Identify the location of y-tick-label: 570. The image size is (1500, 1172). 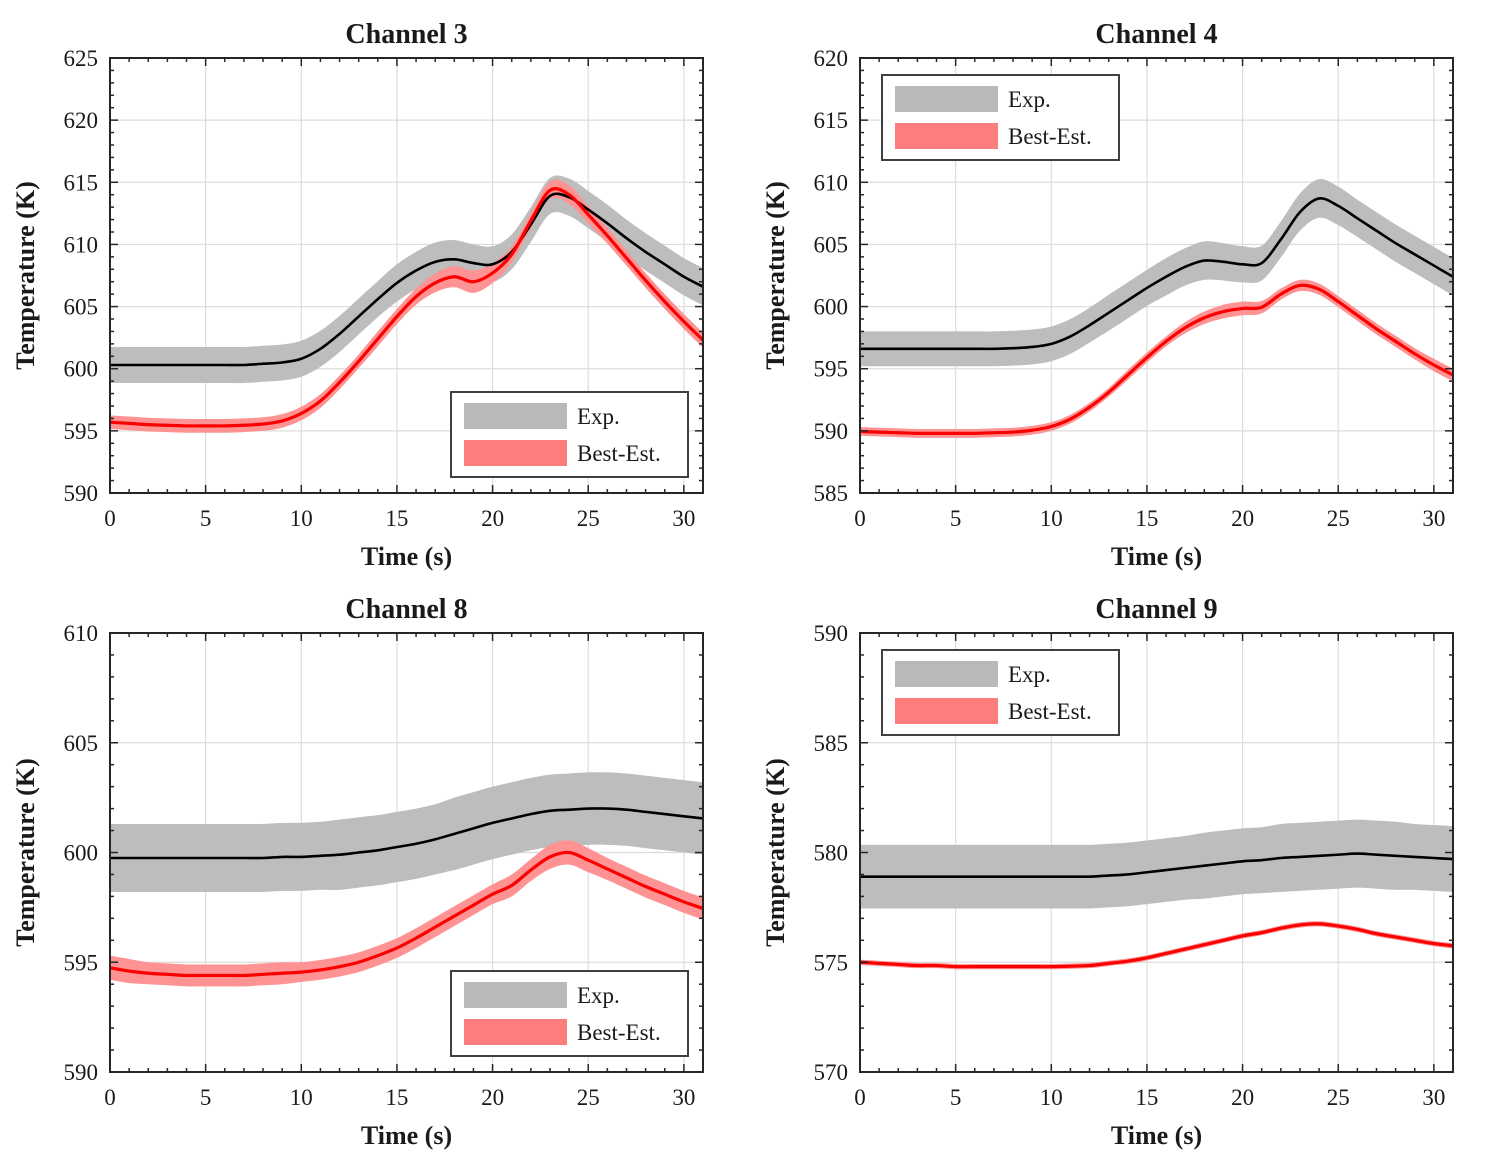
(831, 1072).